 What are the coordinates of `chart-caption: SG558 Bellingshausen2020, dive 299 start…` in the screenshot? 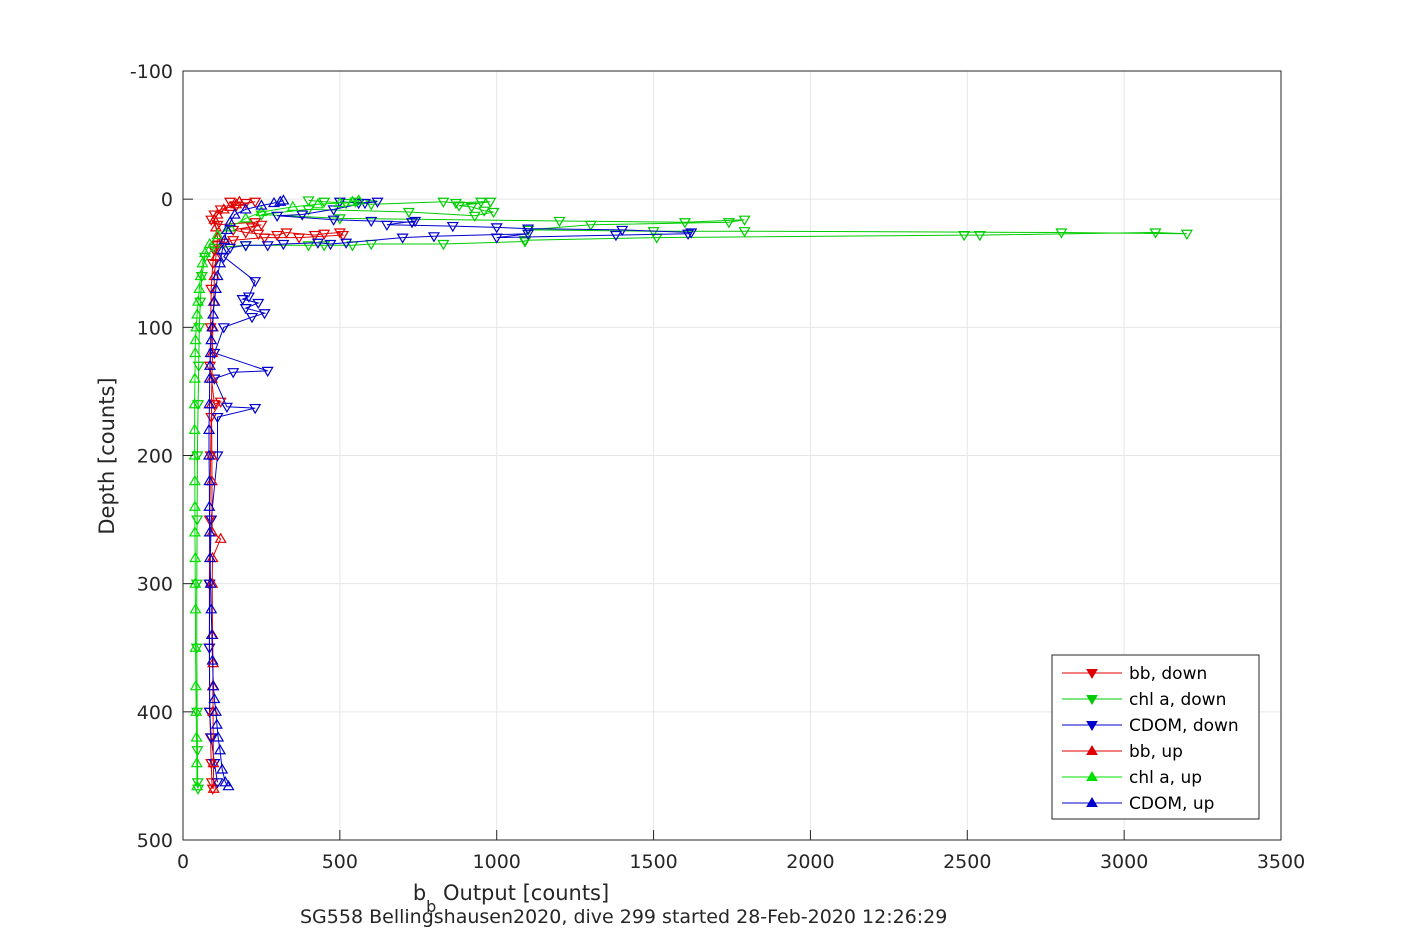 It's located at (624, 917).